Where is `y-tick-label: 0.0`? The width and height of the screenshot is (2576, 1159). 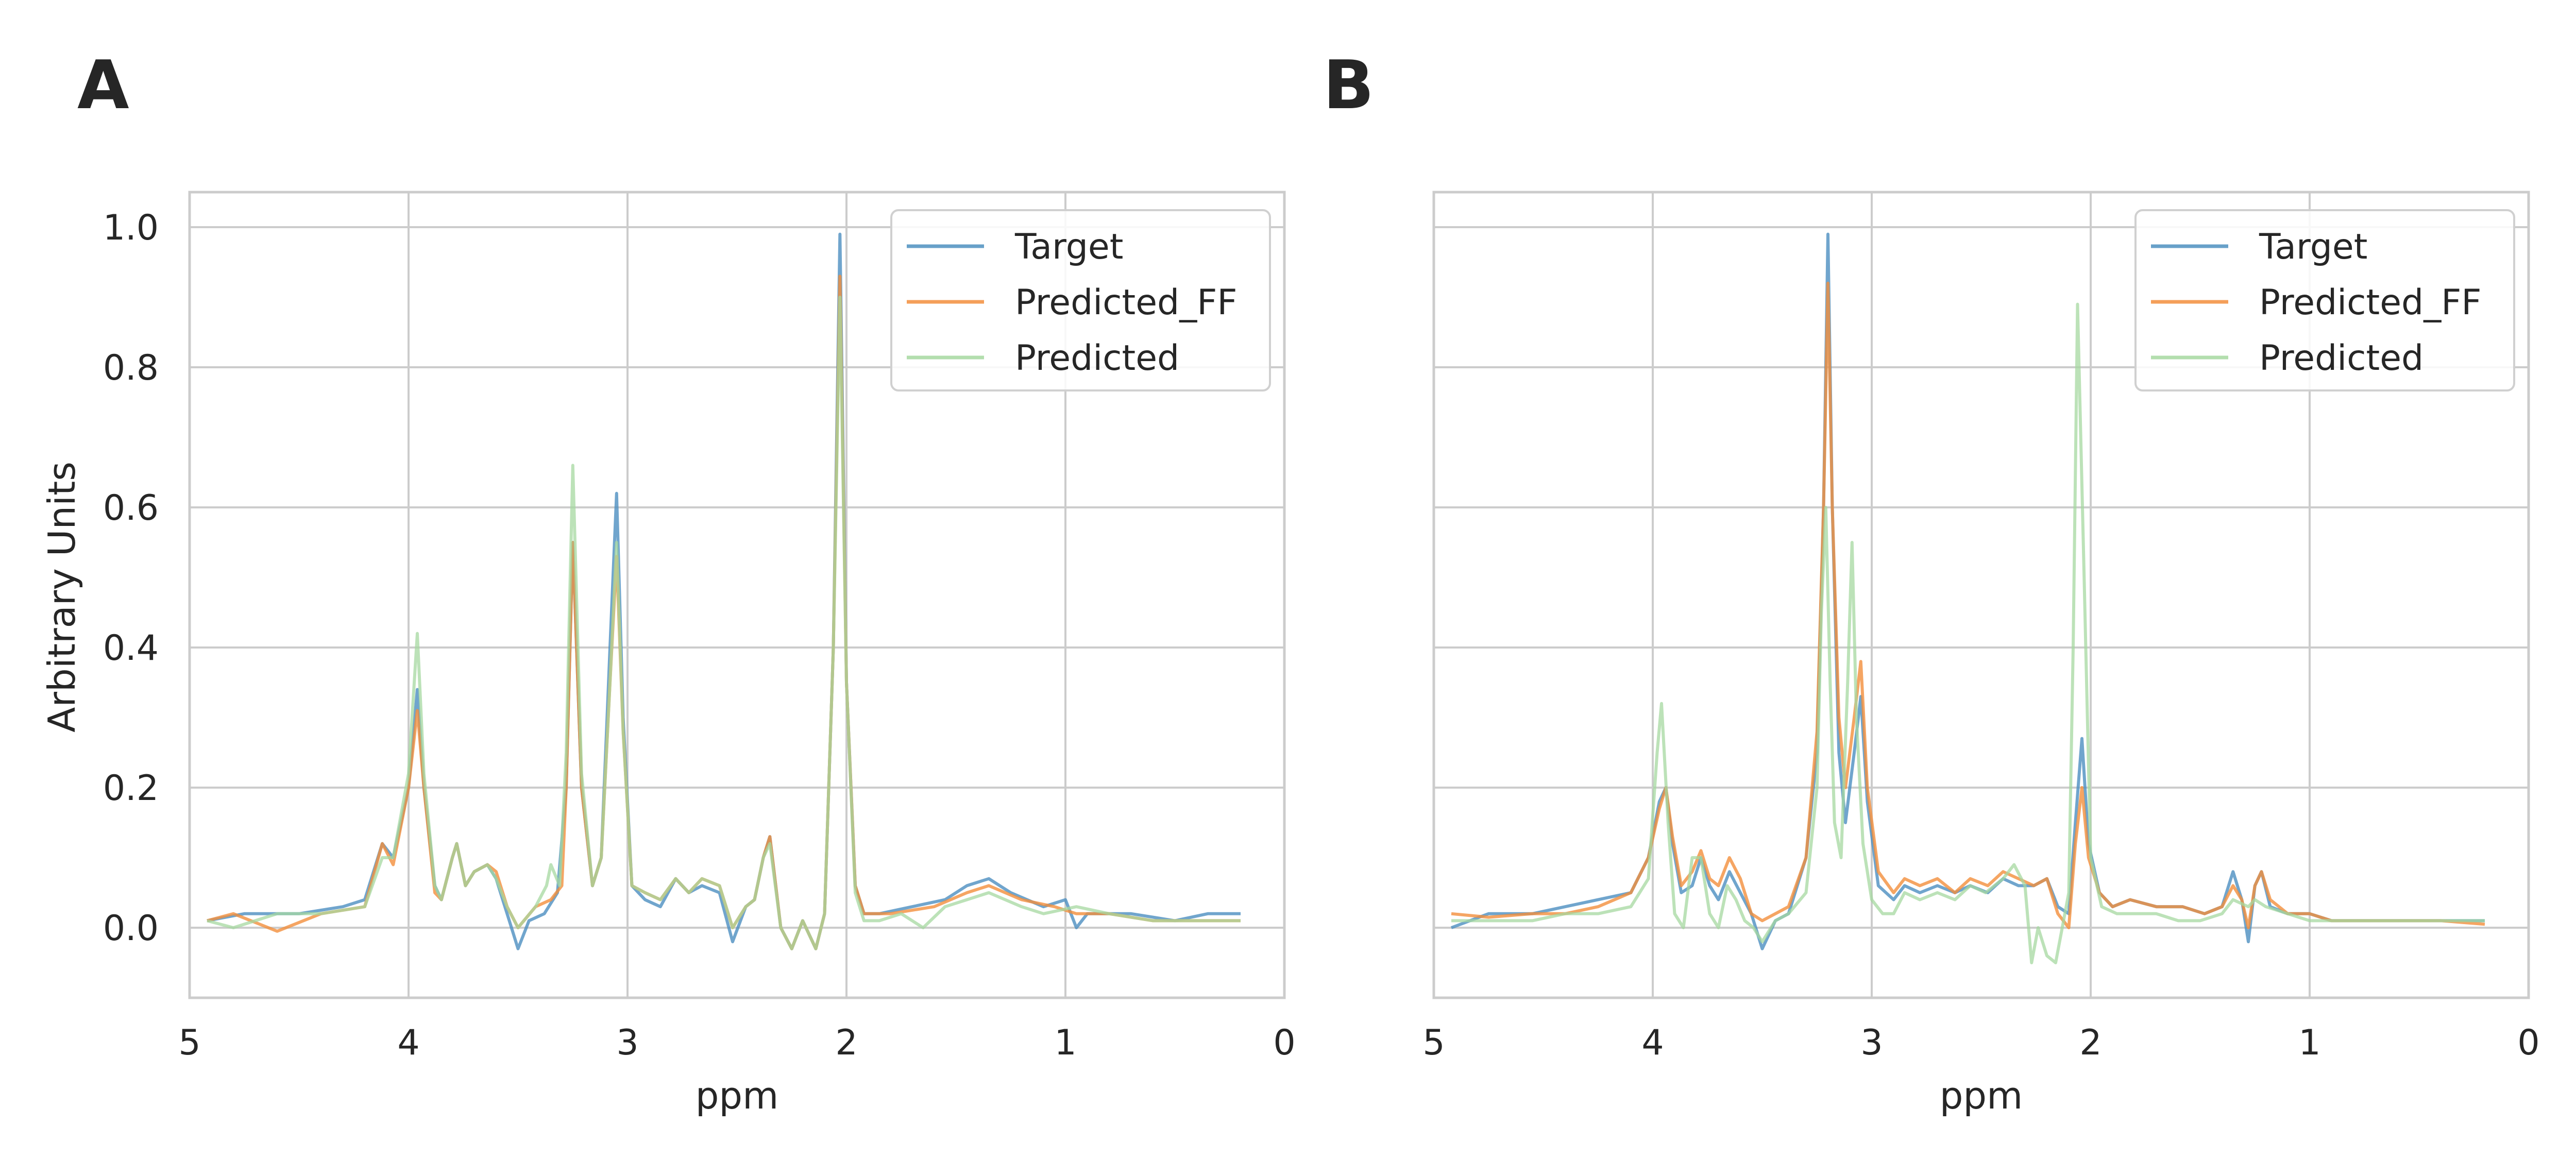
y-tick-label: 0.0 is located at coordinates (131, 928).